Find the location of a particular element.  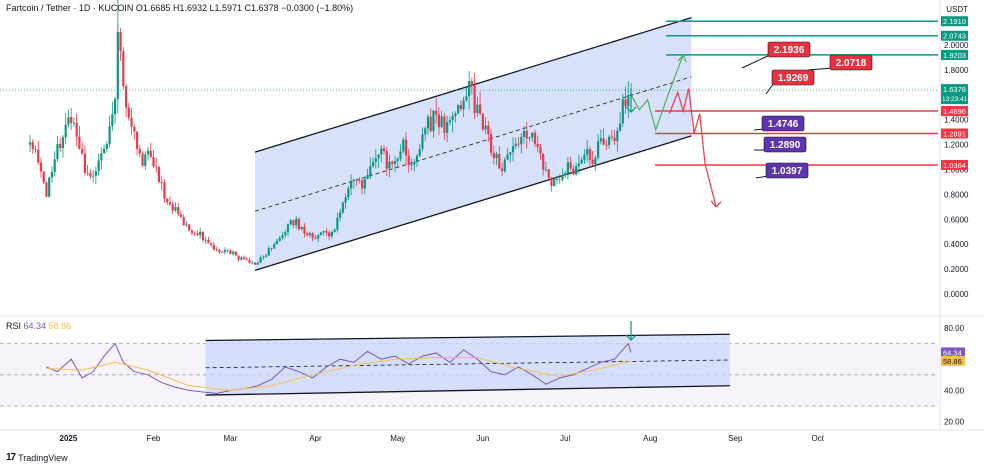

rsi-channel-fill is located at coordinates (467, 365).